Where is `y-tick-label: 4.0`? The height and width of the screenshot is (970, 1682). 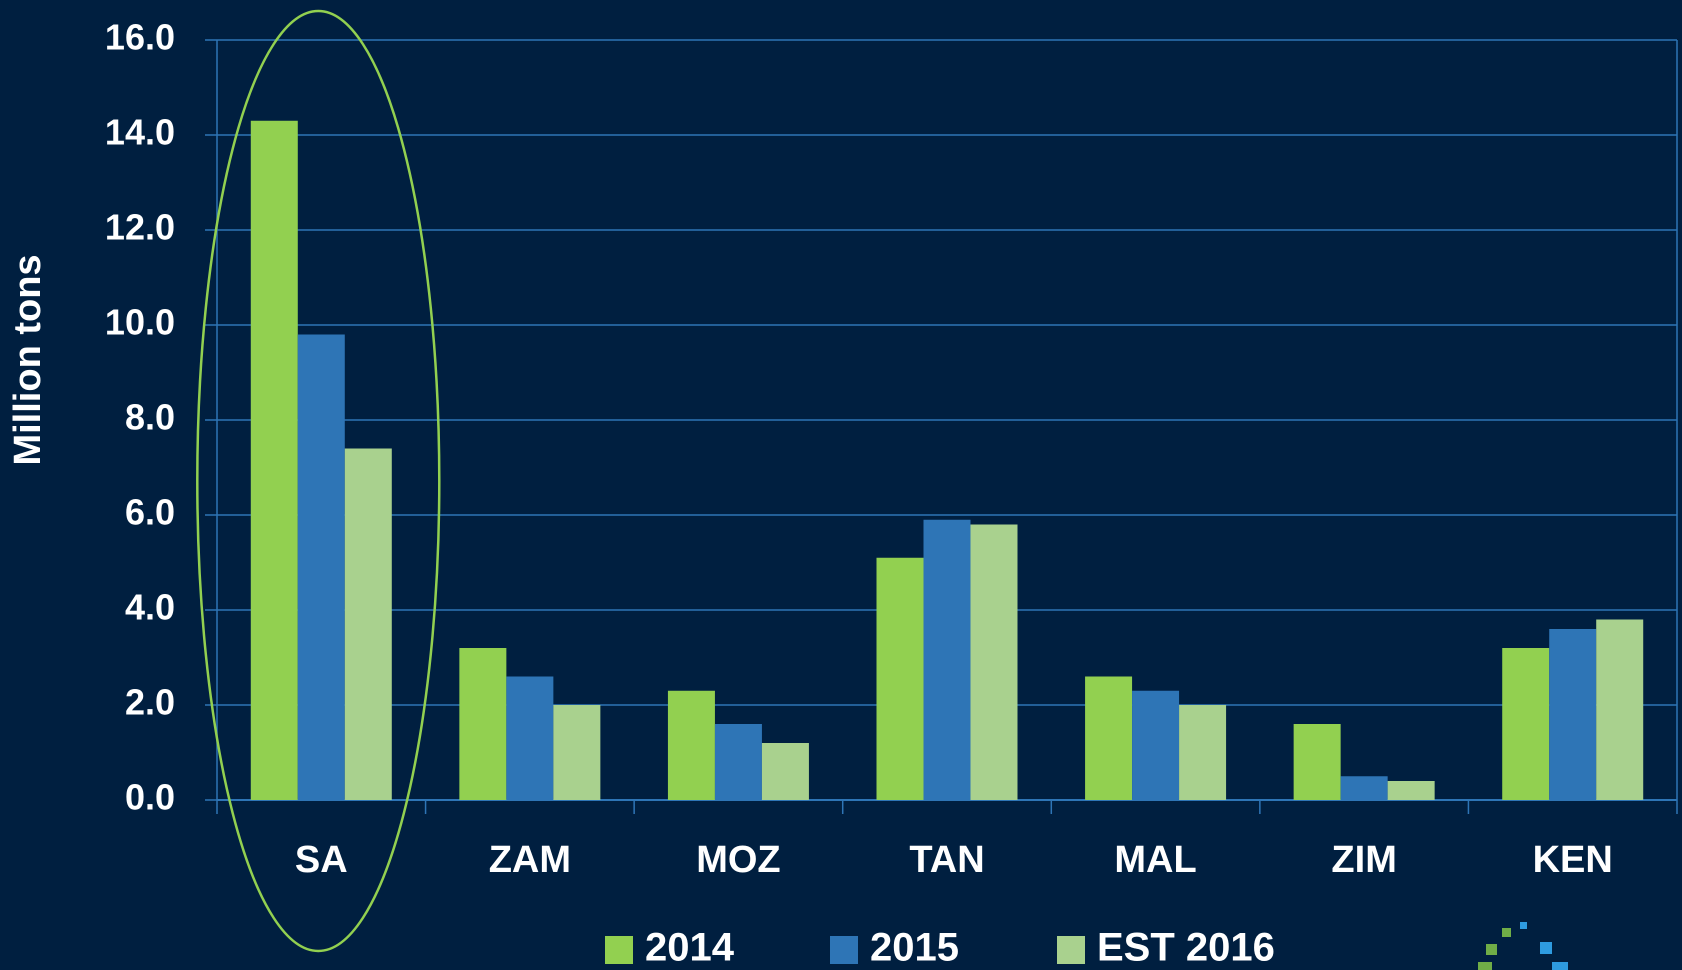 y-tick-label: 4.0 is located at coordinates (150, 607).